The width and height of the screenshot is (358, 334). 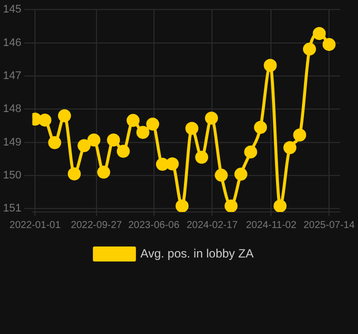 What do you see at coordinates (12, 142) in the screenshot?
I see `y-tick-label: 149` at bounding box center [12, 142].